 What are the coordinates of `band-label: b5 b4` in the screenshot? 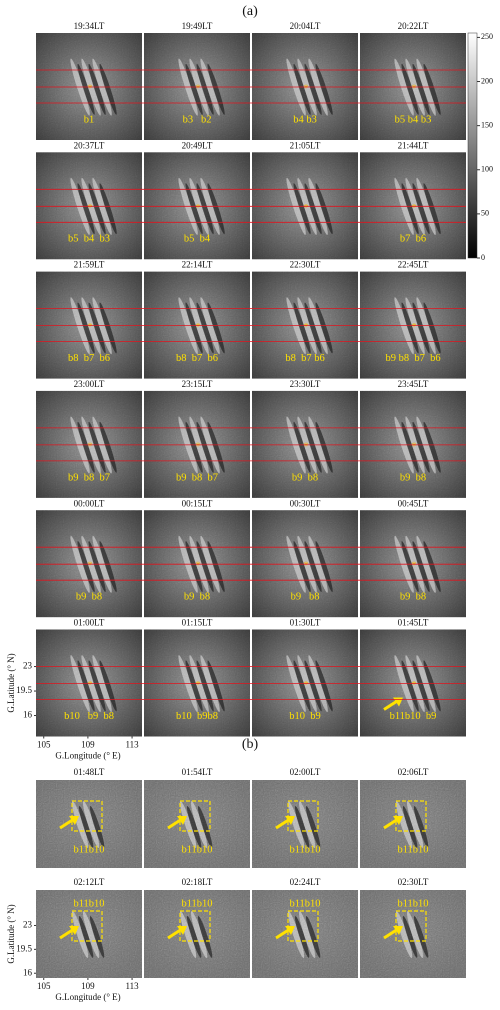 It's located at (197, 239).